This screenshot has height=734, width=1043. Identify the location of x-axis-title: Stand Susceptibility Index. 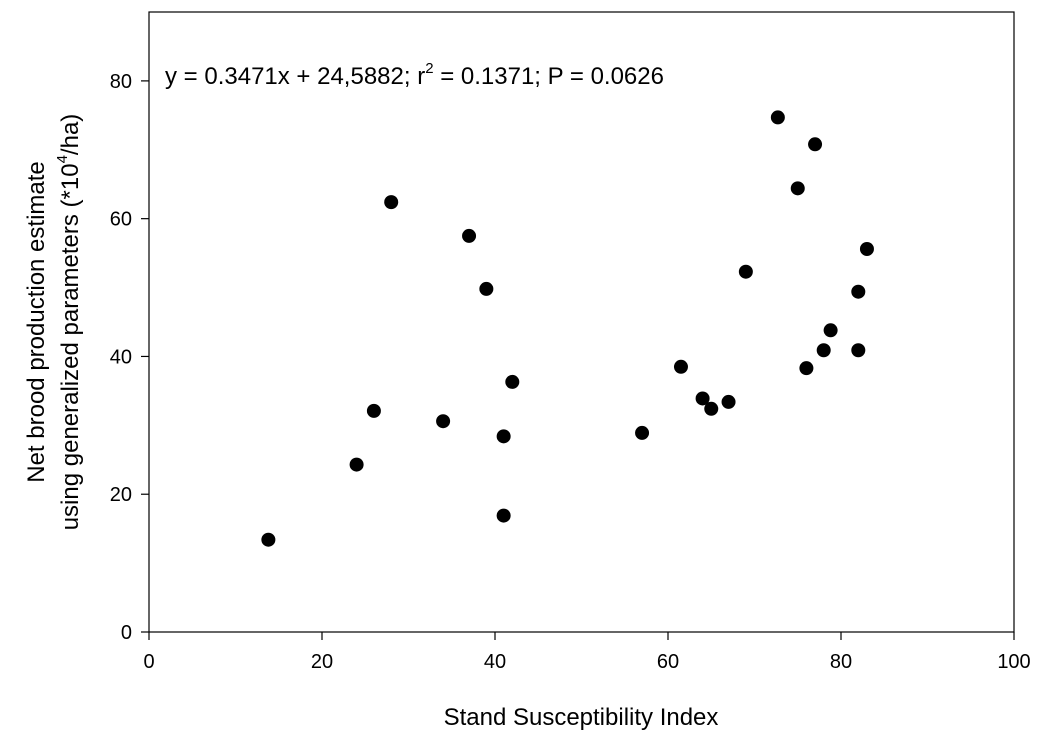
(581, 717).